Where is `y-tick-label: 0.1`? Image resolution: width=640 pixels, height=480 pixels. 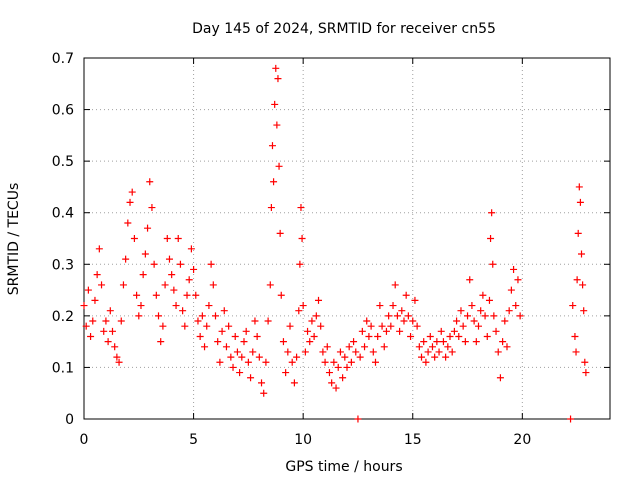
y-tick-label: 0.1 is located at coordinates (63, 368).